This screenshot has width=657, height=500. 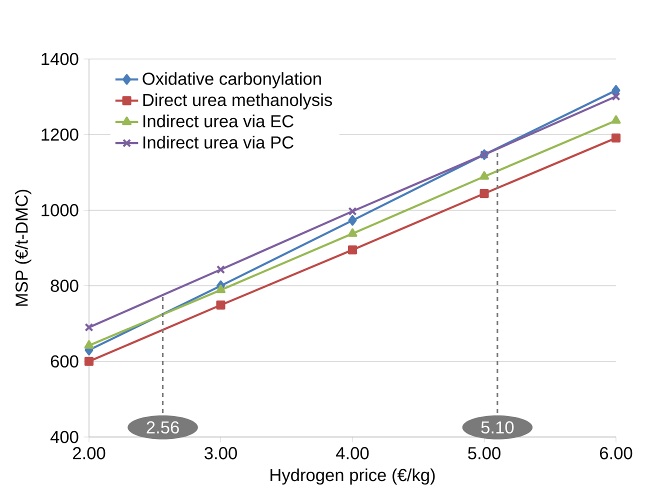 I want to click on ref-line-label: 5.10, so click(x=497, y=427).